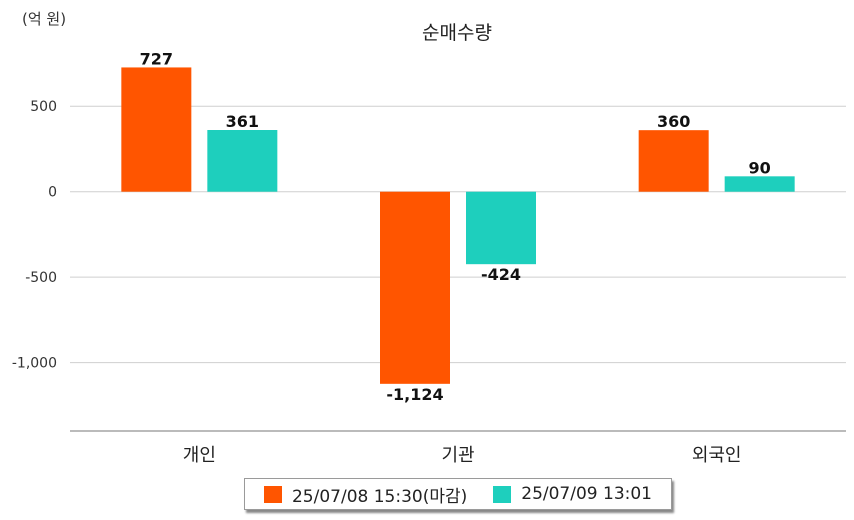 The height and width of the screenshot is (520, 854). Describe the element at coordinates (52, 193) in the screenshot. I see `y-tick-label: 0` at that location.